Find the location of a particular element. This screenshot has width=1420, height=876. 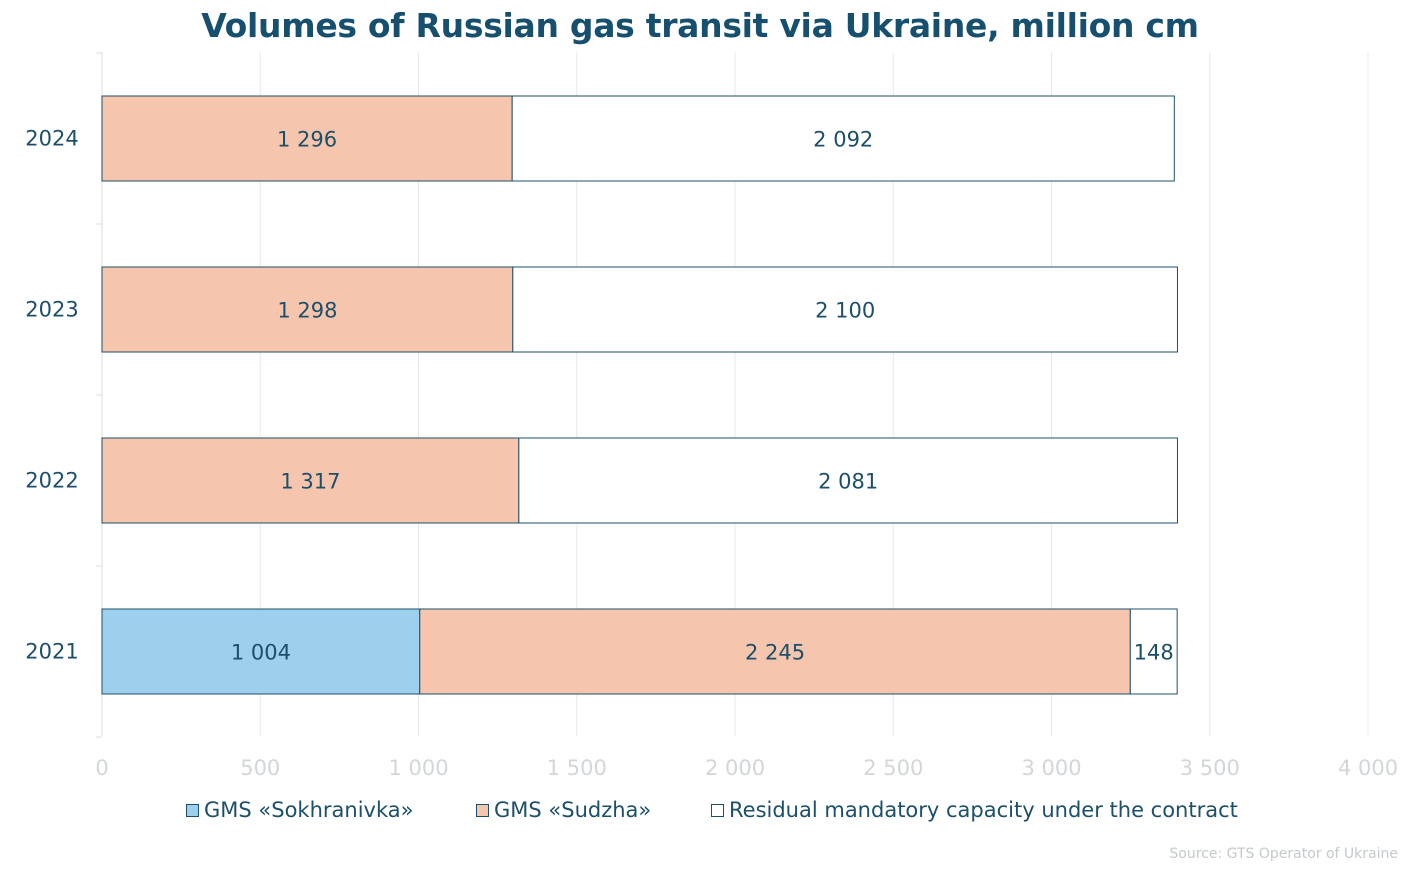

legend-swatch-sudzha is located at coordinates (482, 810).